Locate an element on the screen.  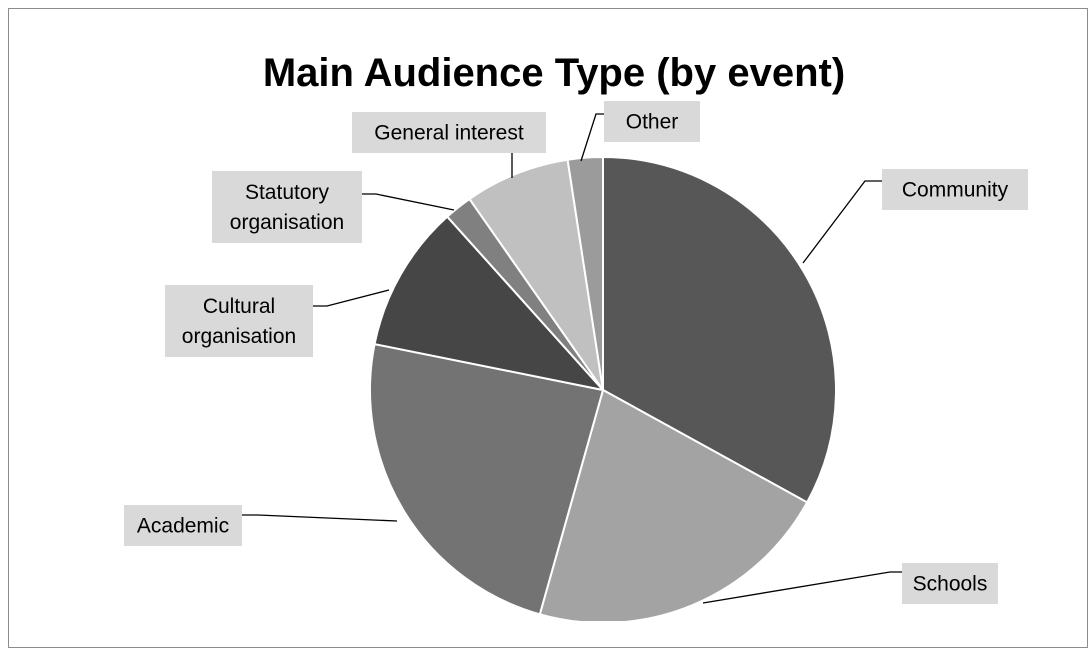
data-label-academic: Academic is located at coordinates (183, 526).